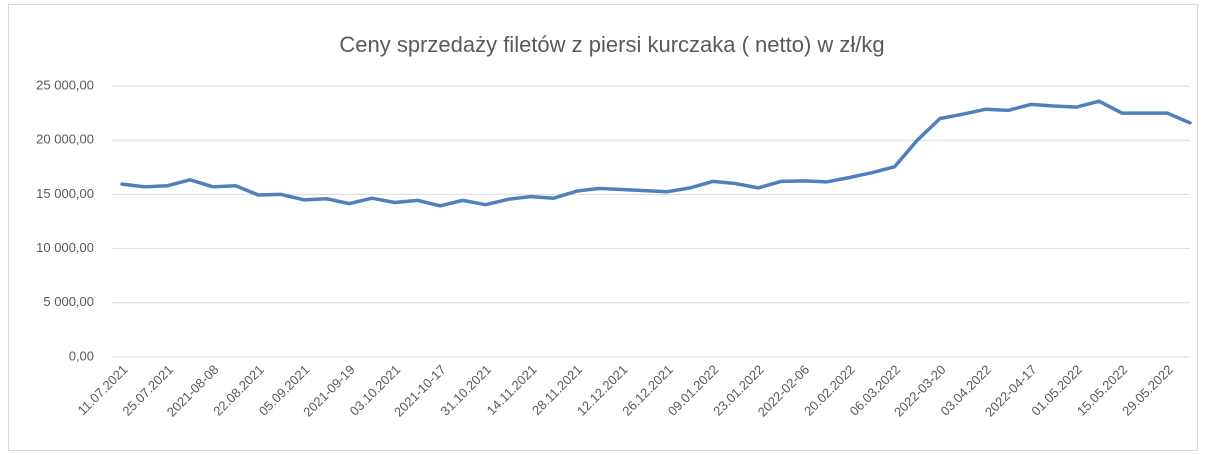 This screenshot has width=1206, height=455. What do you see at coordinates (65, 139) in the screenshot?
I see `y-tick-label: 20 000,00` at bounding box center [65, 139].